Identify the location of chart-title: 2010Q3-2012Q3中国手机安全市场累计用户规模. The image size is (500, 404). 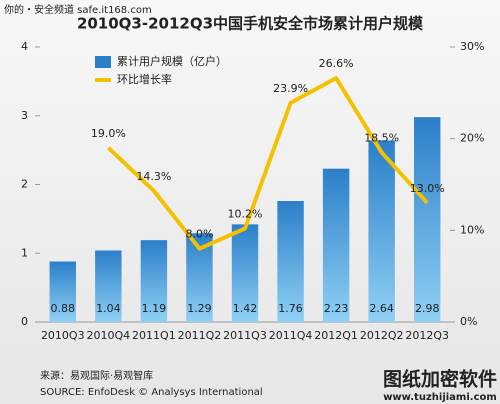
(250, 24).